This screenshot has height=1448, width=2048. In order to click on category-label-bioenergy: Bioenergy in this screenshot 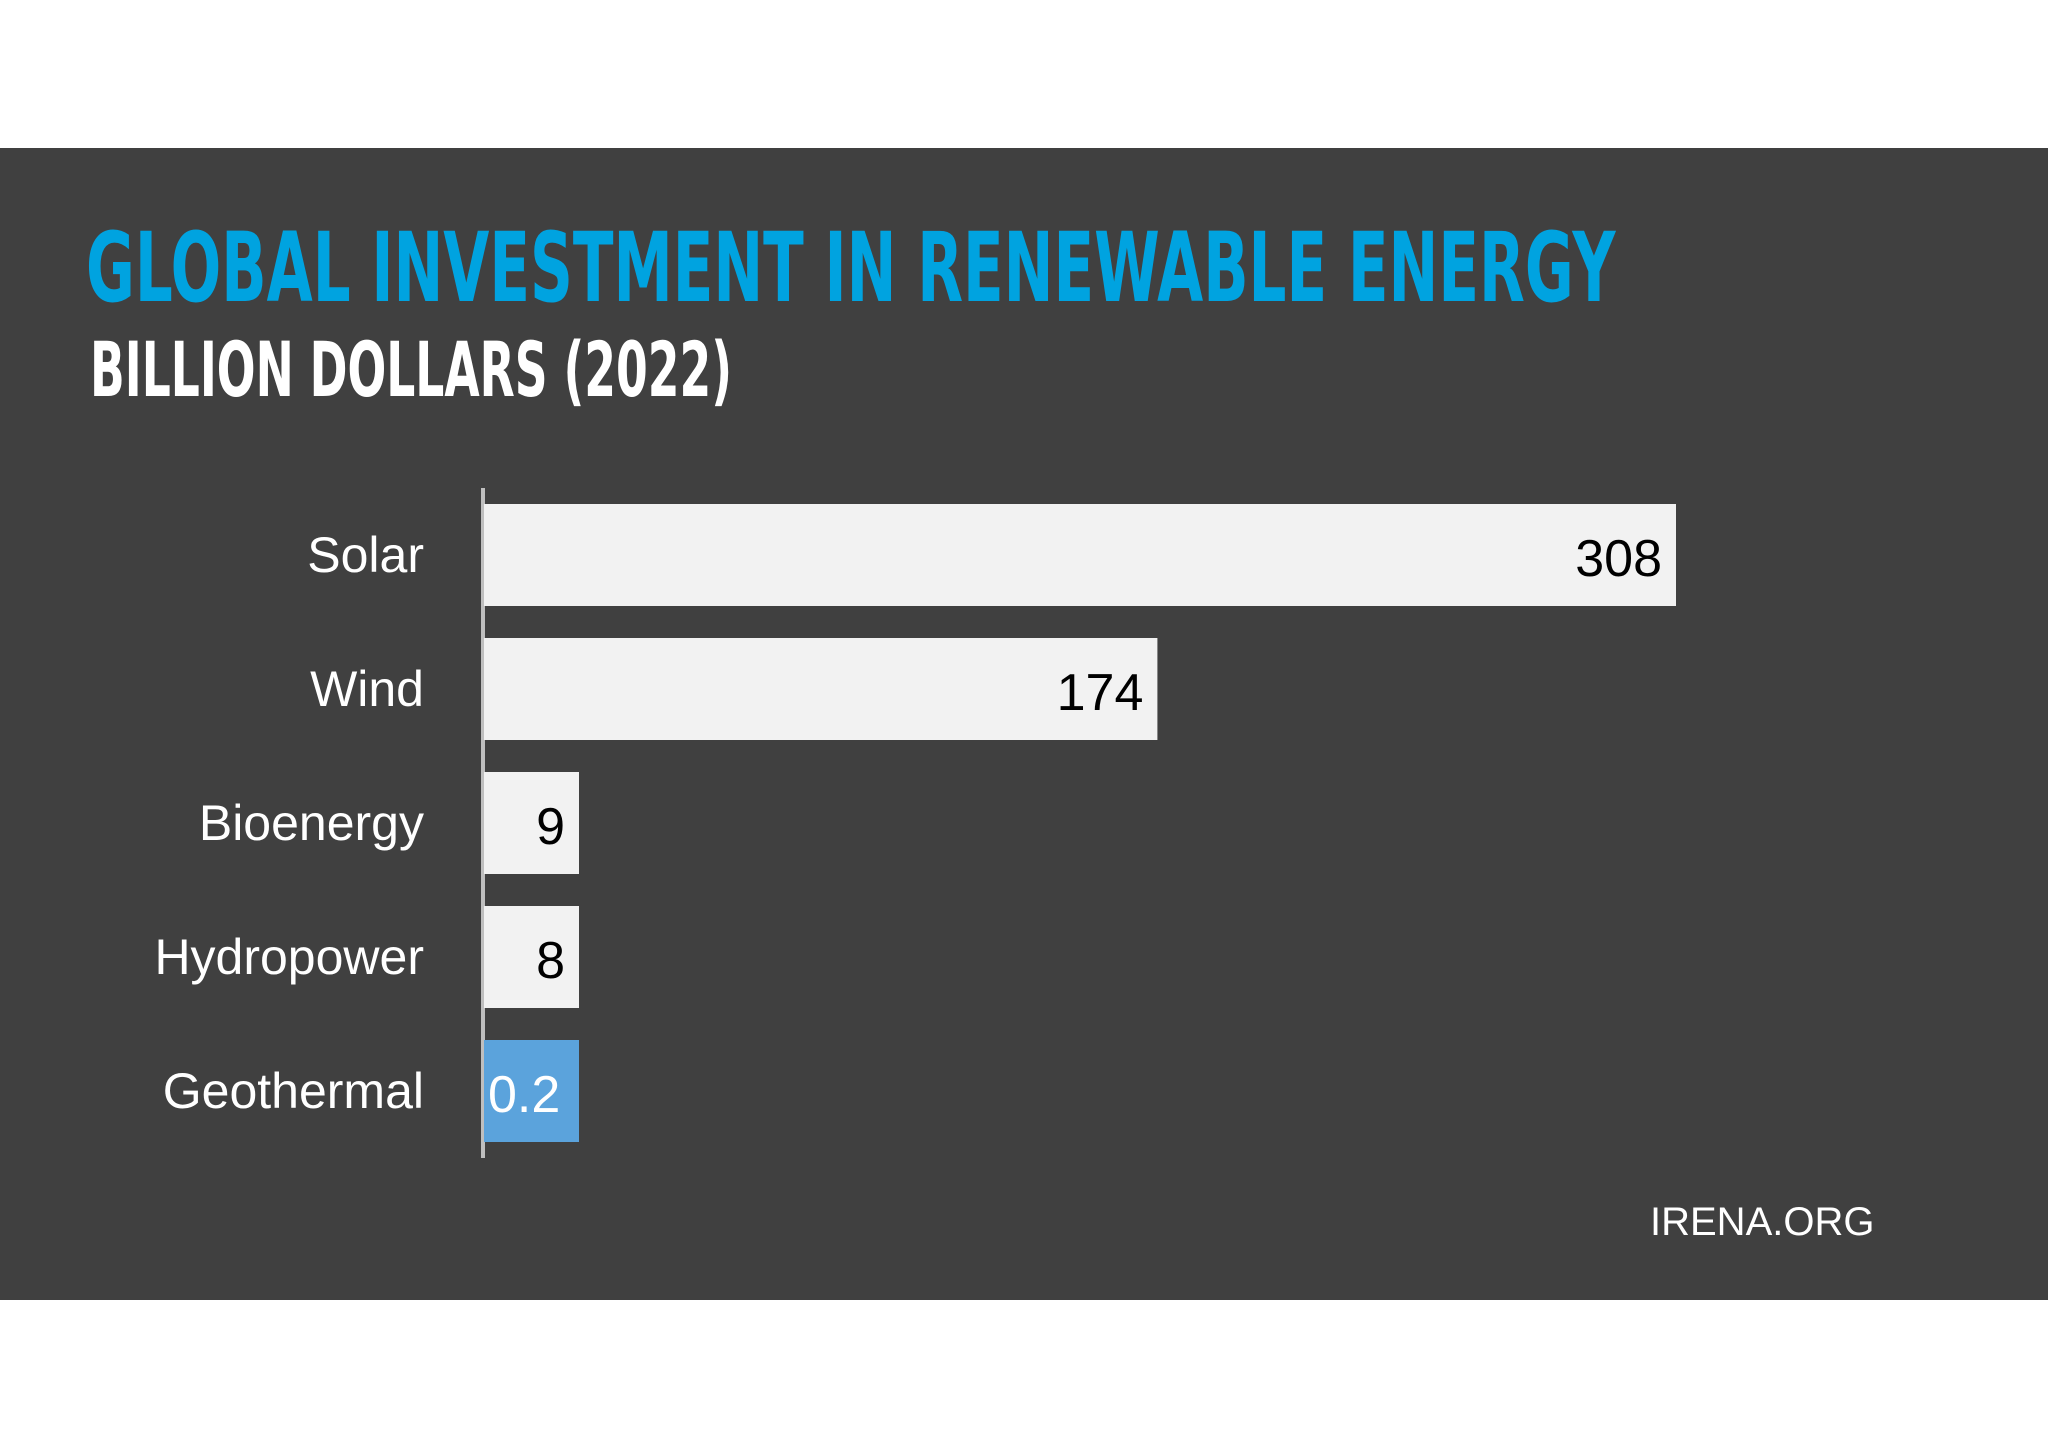, I will do `click(311, 823)`.